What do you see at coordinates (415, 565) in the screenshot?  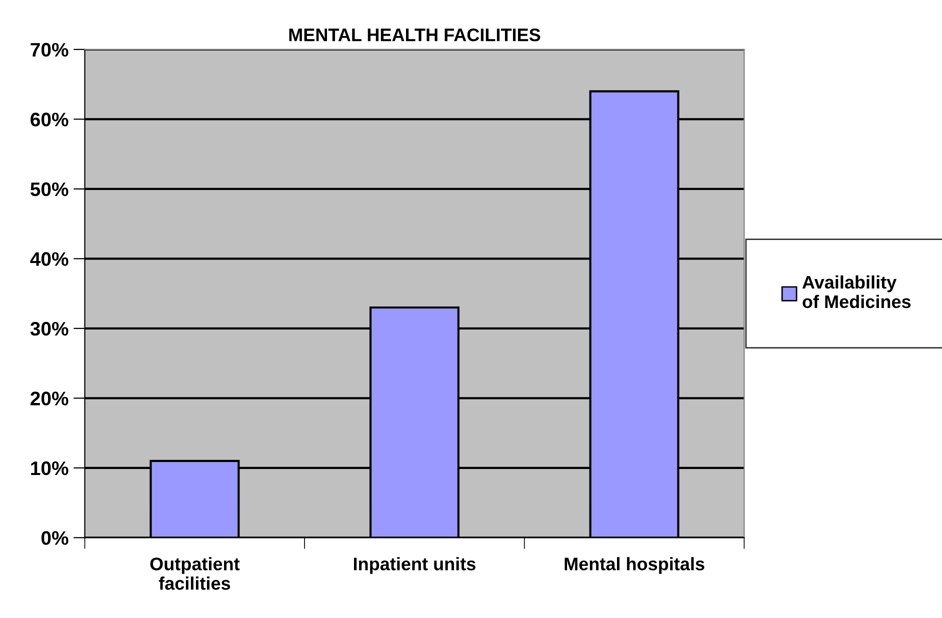 I see `x-tick-label: Inpatient units` at bounding box center [415, 565].